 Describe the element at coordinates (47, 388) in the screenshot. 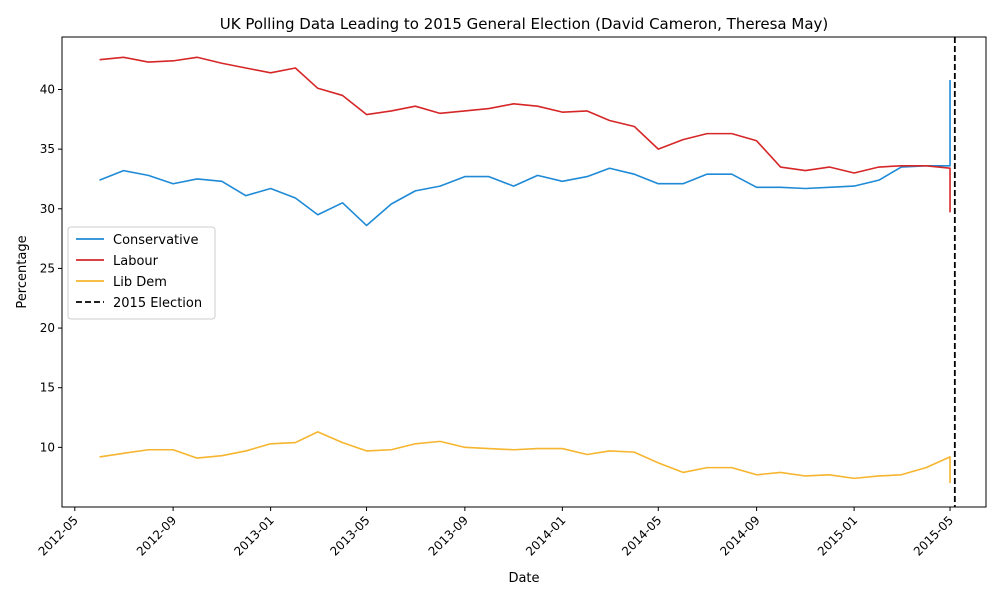

I see `y-tick-label: 15` at that location.